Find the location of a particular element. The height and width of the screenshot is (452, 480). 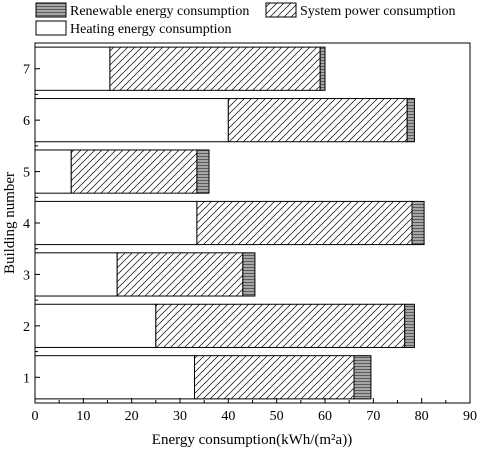

x-tick-label-90: 90 is located at coordinates (470, 416).